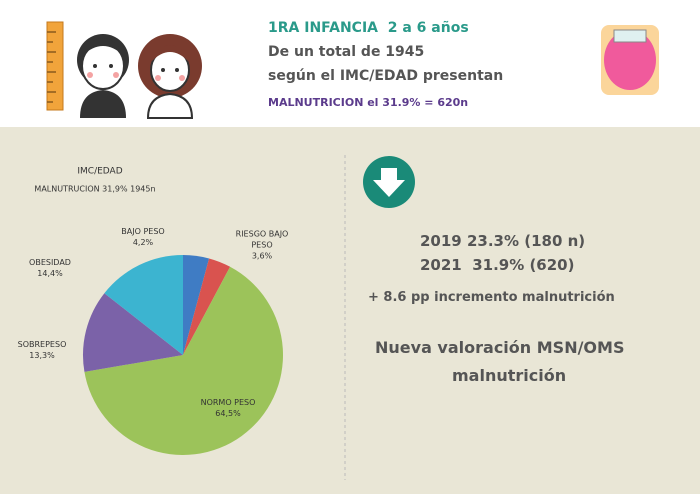 This screenshot has height=494, width=700. I want to click on category-label: OBESIDAD, so click(50, 262).